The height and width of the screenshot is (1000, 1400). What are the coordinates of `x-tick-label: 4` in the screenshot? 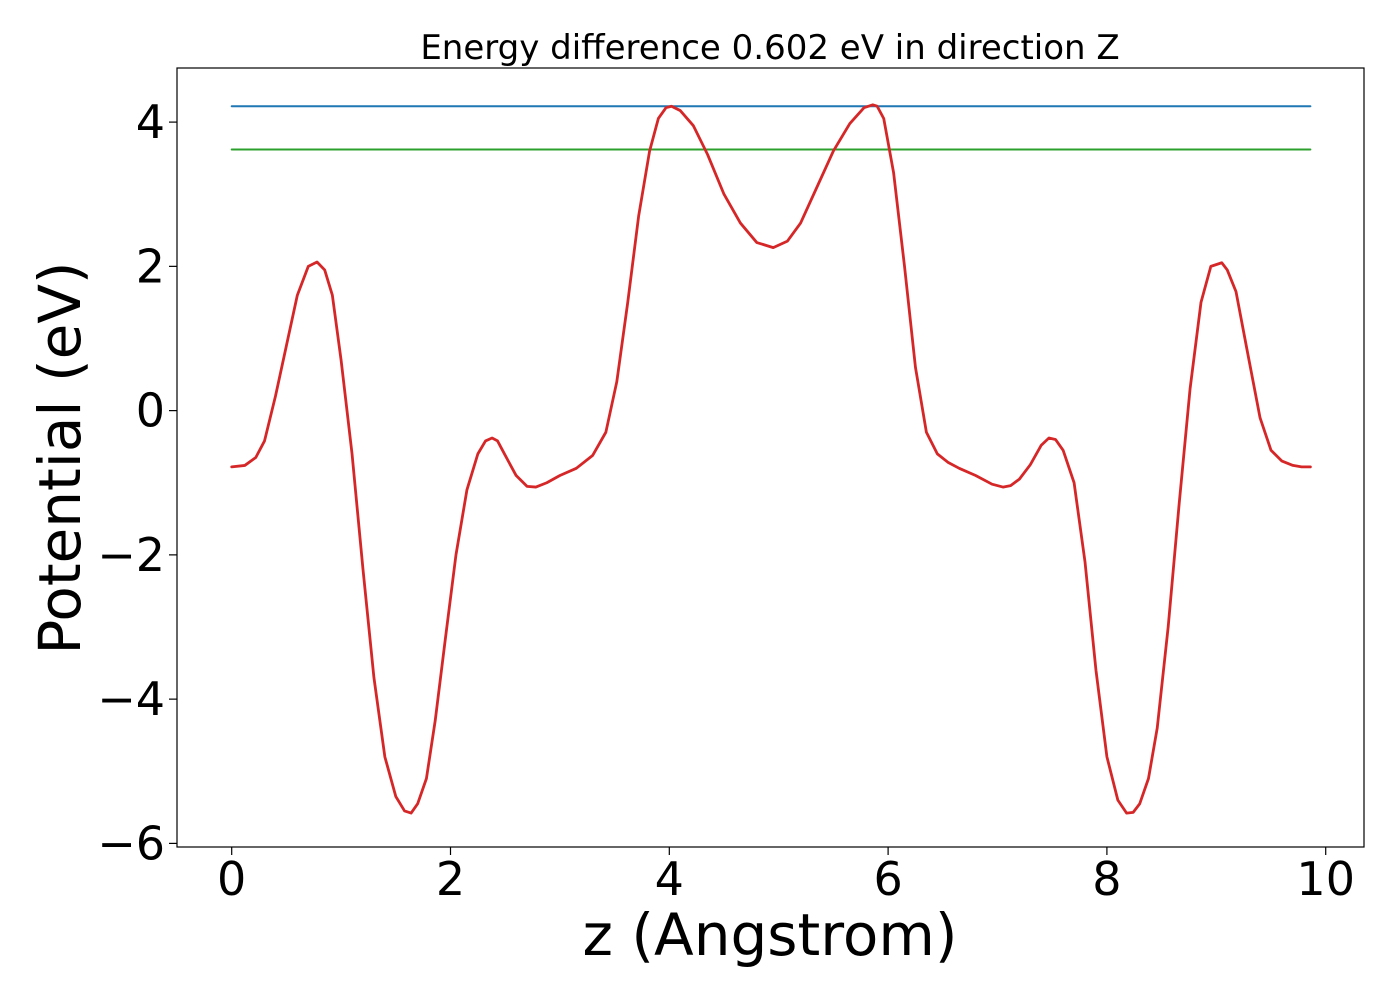 It's located at (669, 879).